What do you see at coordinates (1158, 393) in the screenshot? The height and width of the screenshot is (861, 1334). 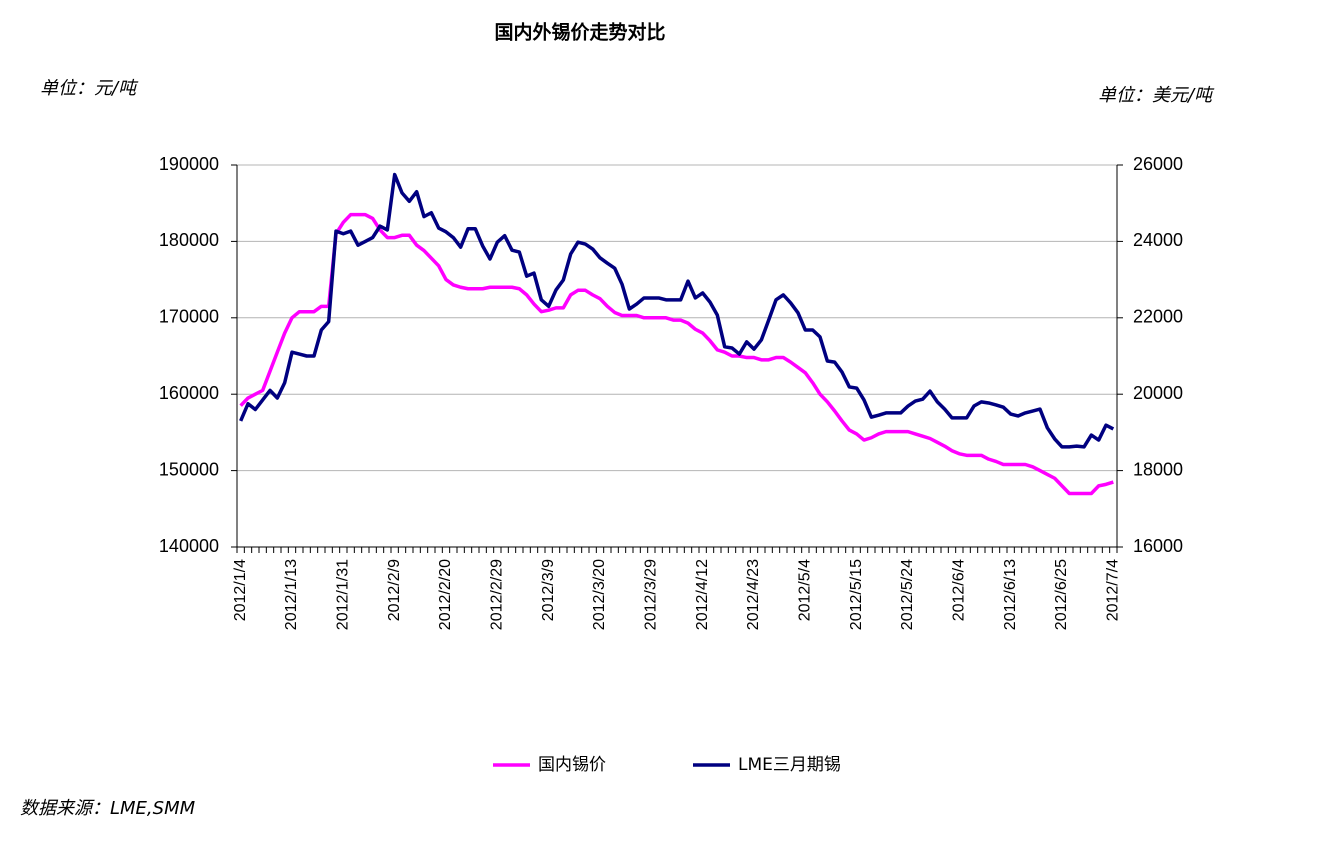 I see `y2-tick-label: 20000` at bounding box center [1158, 393].